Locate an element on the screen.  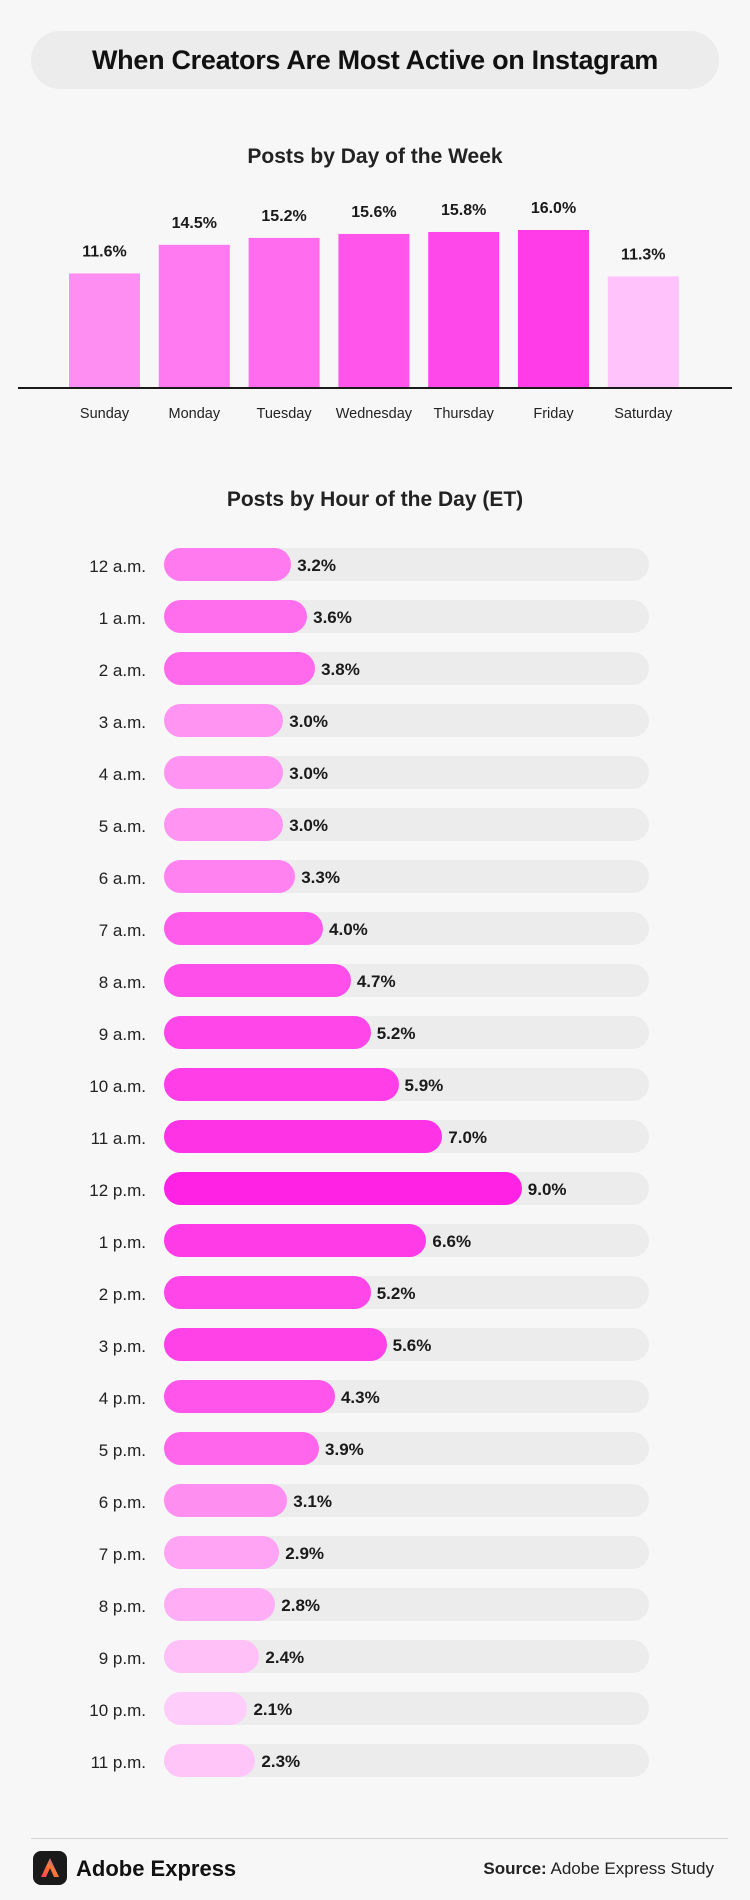
hour-row: 8 p.m. 2.8% is located at coordinates (375, 1611).